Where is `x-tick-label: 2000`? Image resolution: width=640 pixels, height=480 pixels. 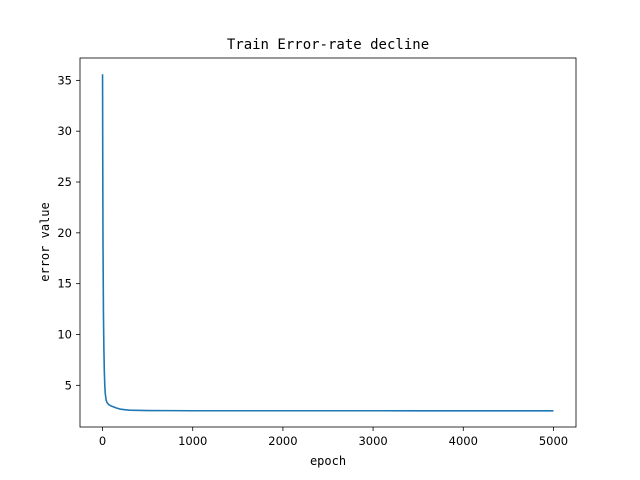 x-tick-label: 2000 is located at coordinates (282, 441).